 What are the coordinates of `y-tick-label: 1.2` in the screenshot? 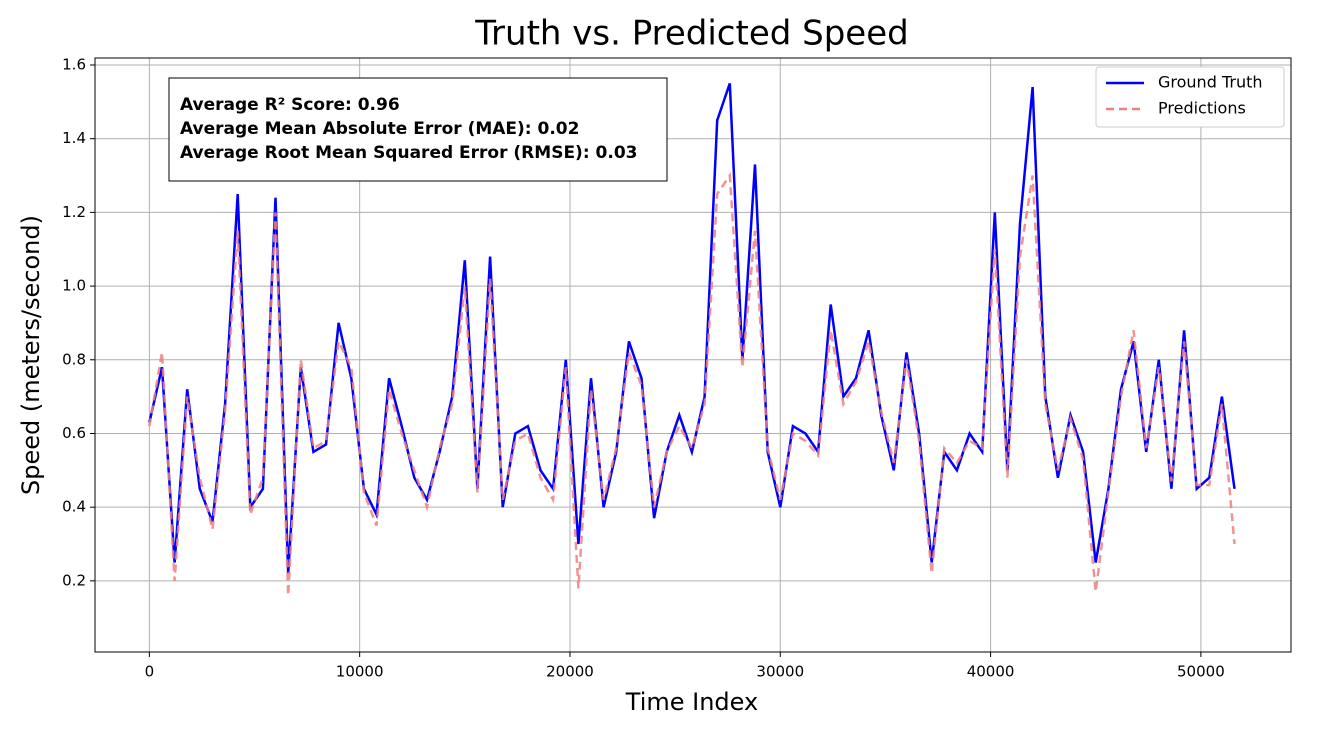 It's located at (74, 212).